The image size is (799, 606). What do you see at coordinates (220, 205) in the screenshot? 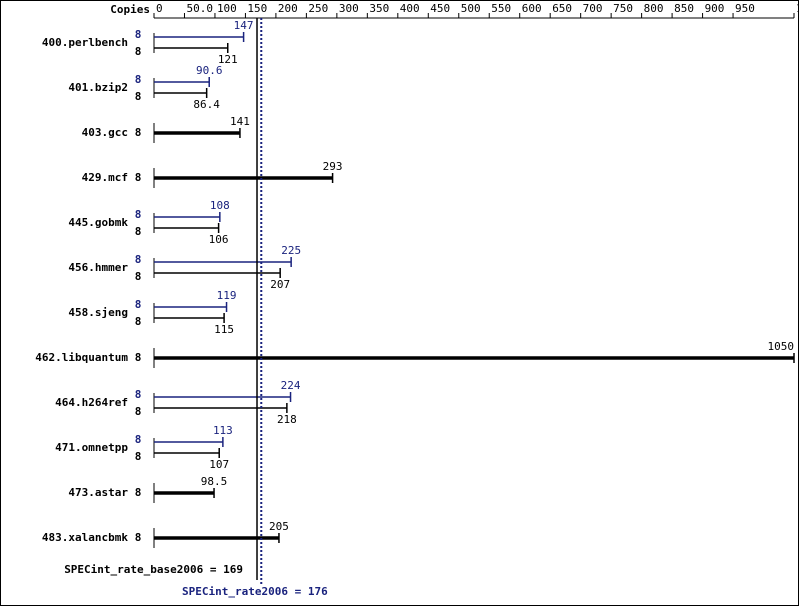
I see `value-label: 108` at bounding box center [220, 205].